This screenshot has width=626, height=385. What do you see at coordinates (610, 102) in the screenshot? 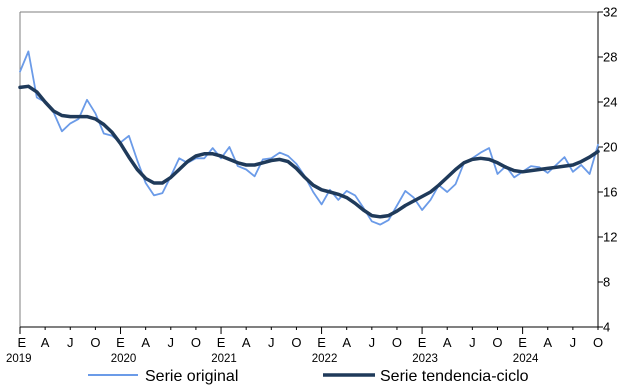
I see `y-tick-label: 24` at bounding box center [610, 102].